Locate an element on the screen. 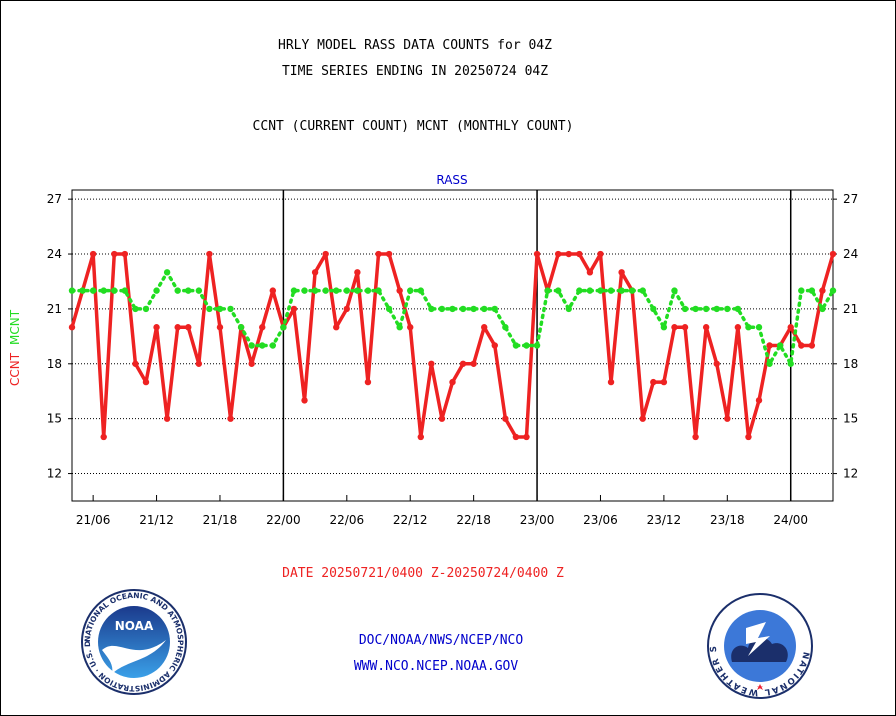 The width and height of the screenshot is (896, 716). x-tick-label: 23/06 is located at coordinates (600, 520).